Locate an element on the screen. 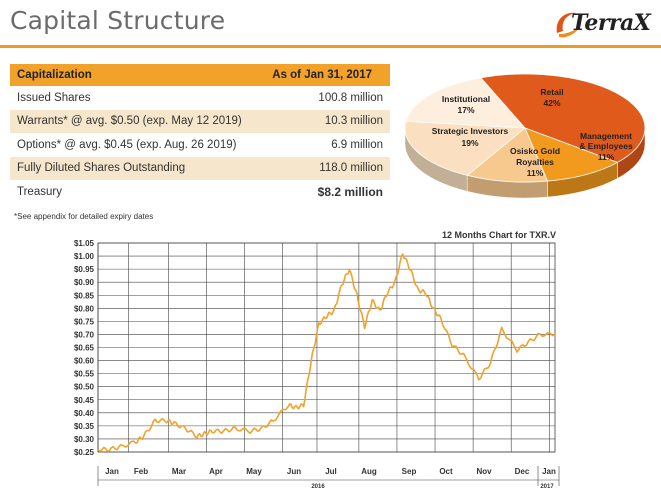 Image resolution: width=661 pixels, height=495 pixels. table-row: Issued Shares 100.8 million is located at coordinates (200, 98).